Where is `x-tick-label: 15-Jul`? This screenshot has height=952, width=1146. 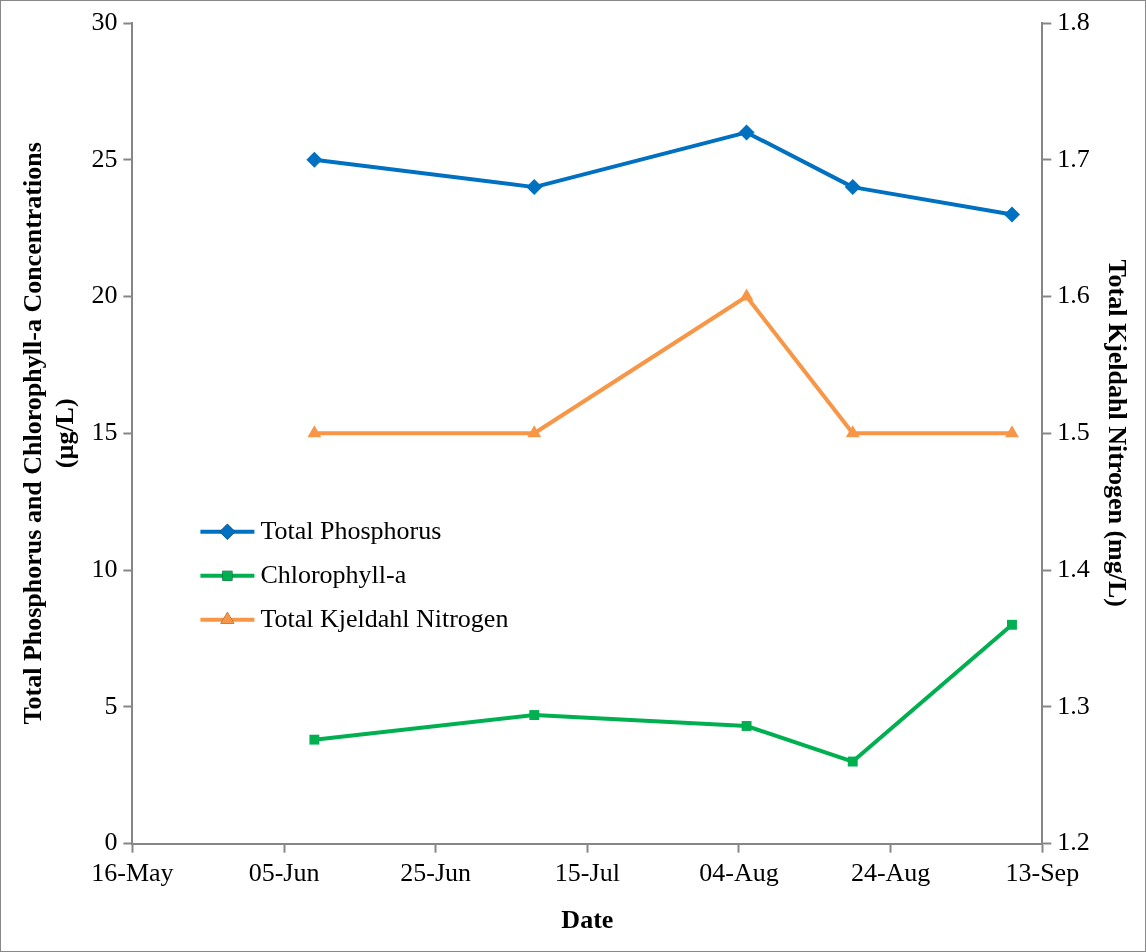 x-tick-label: 15-Jul is located at coordinates (587, 873).